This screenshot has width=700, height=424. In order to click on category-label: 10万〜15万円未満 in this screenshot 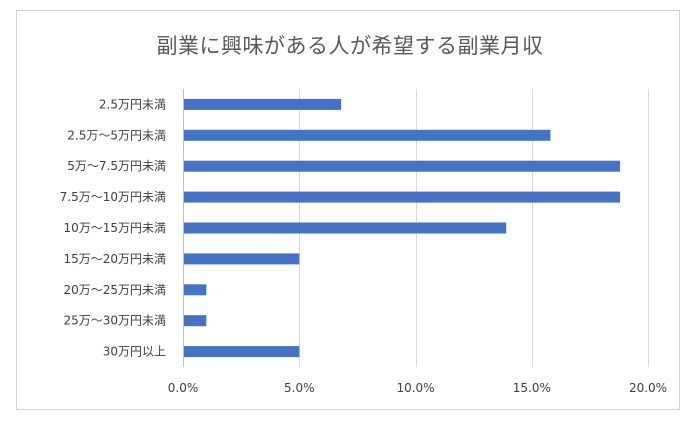, I will do `click(114, 228)`.